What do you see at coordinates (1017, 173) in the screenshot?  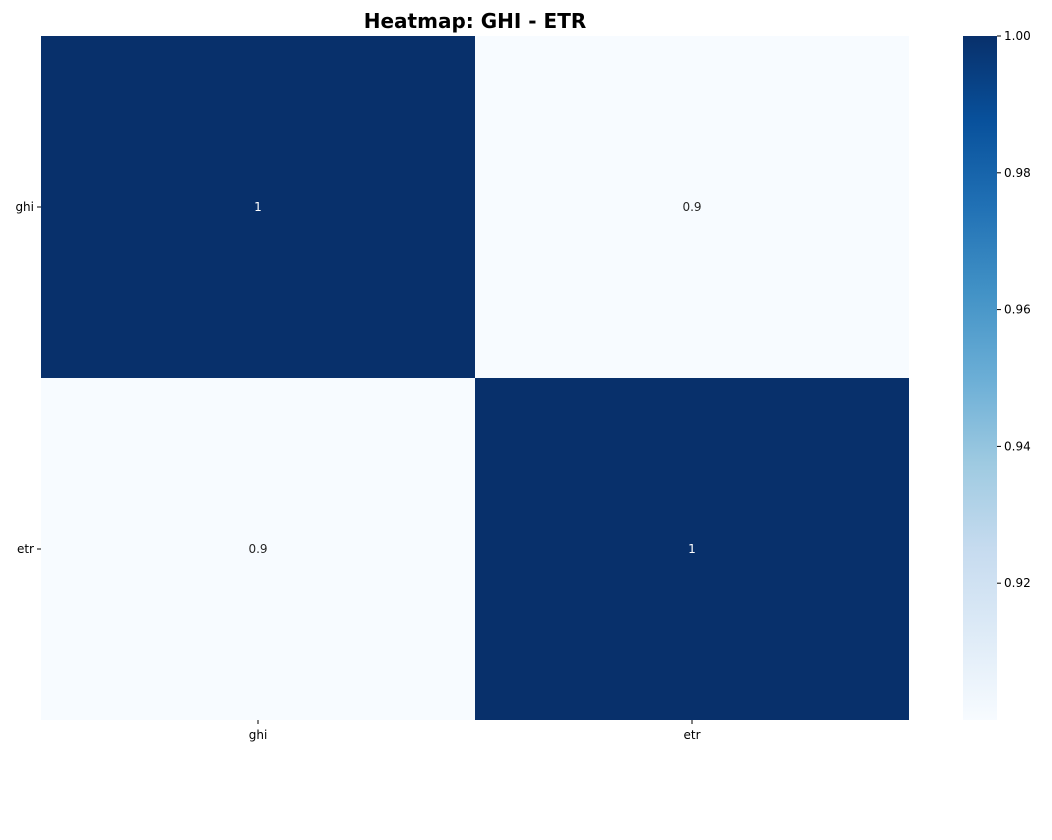 I see `colorbar-tick-label-0.98: 0.98` at bounding box center [1017, 173].